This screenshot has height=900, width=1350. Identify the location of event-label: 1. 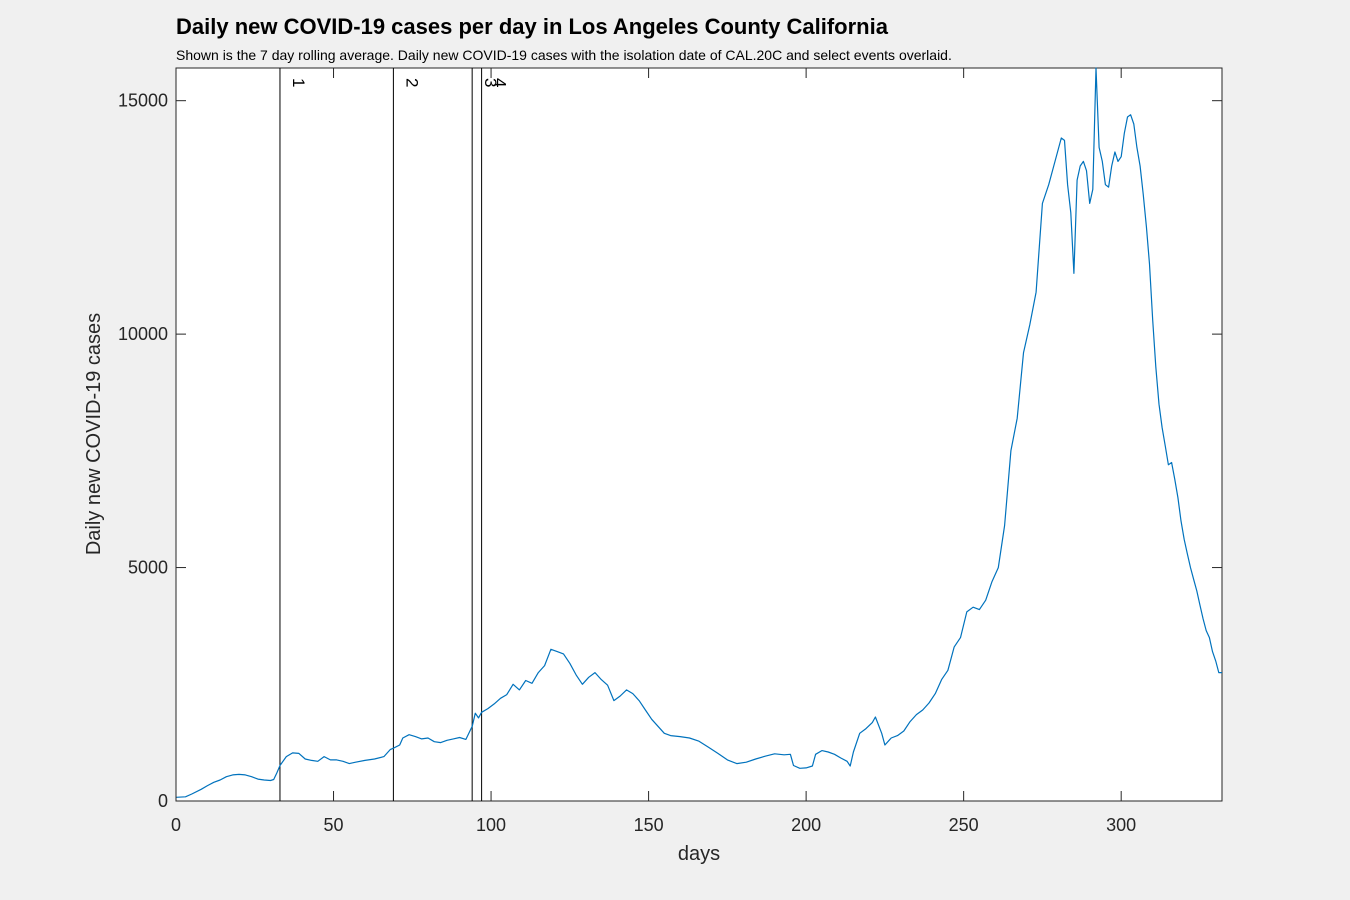
(298, 82).